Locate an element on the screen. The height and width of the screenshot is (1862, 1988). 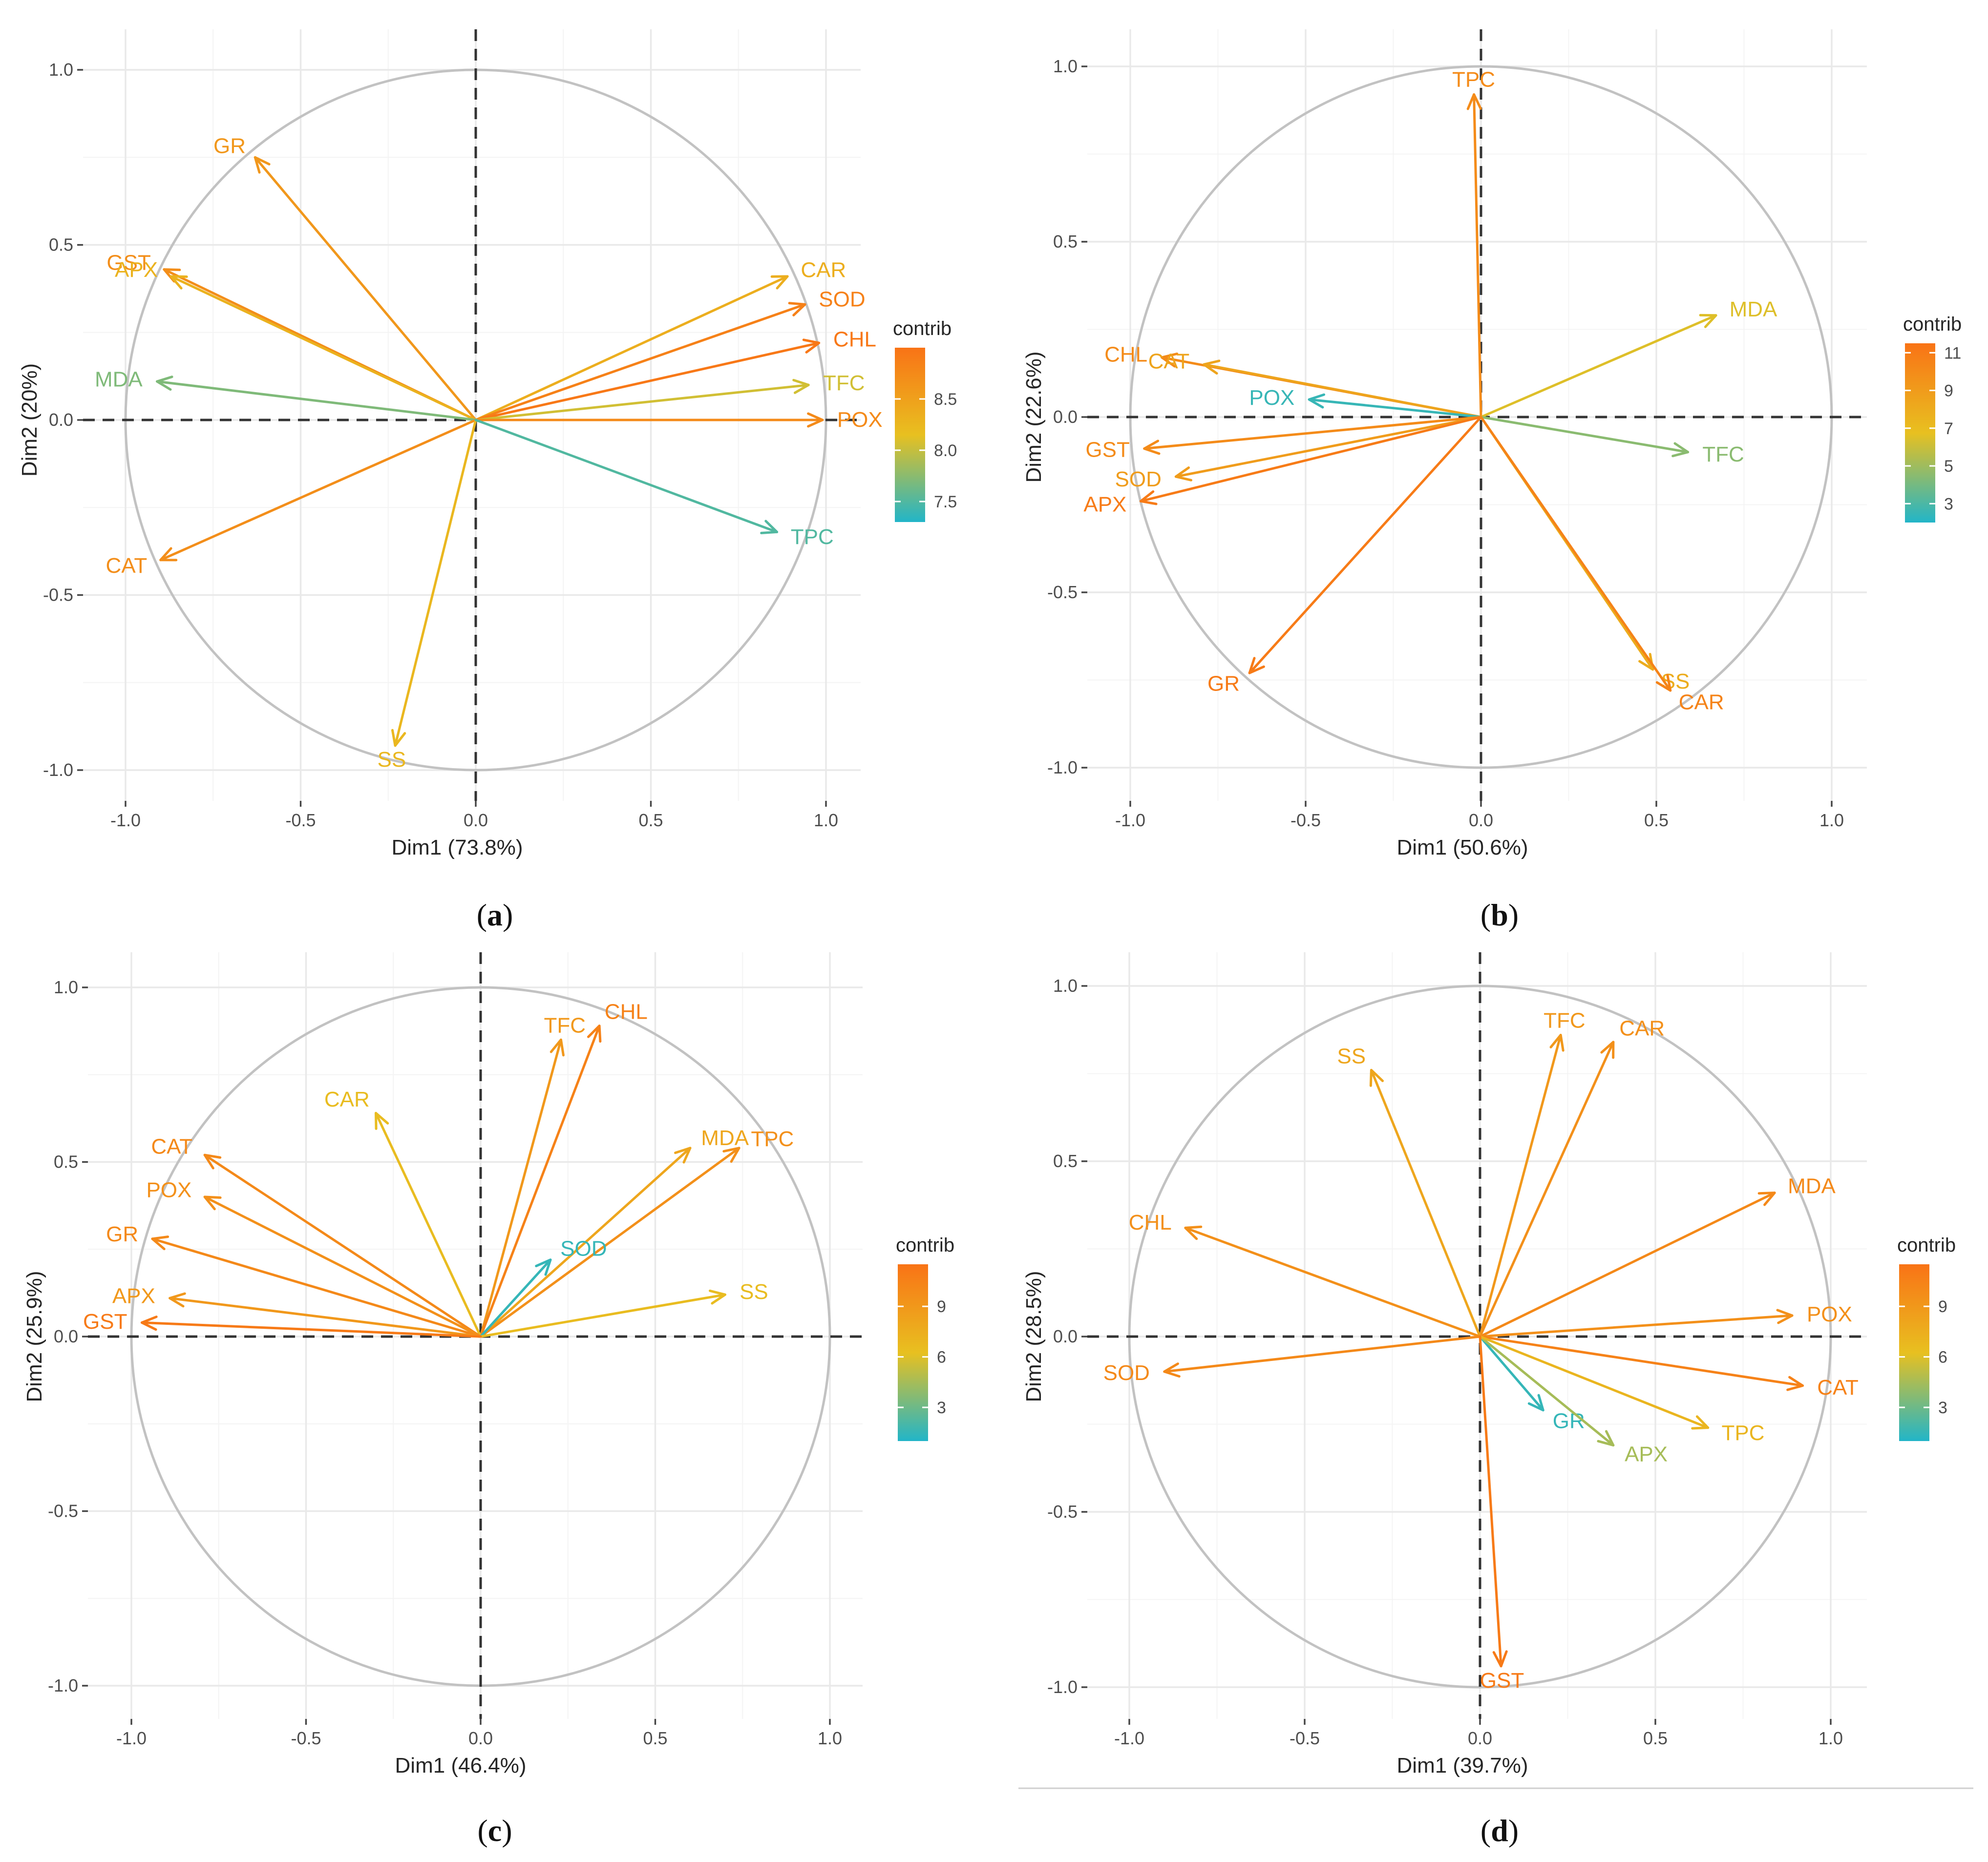
vector-label: GST is located at coordinates (1502, 1681).